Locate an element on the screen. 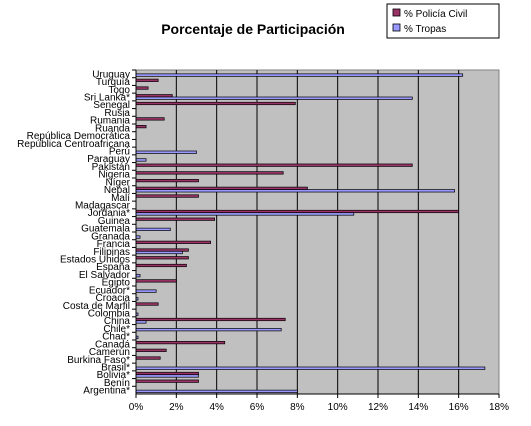 The height and width of the screenshot is (426, 531). category-label: Croacia is located at coordinates (113, 298).